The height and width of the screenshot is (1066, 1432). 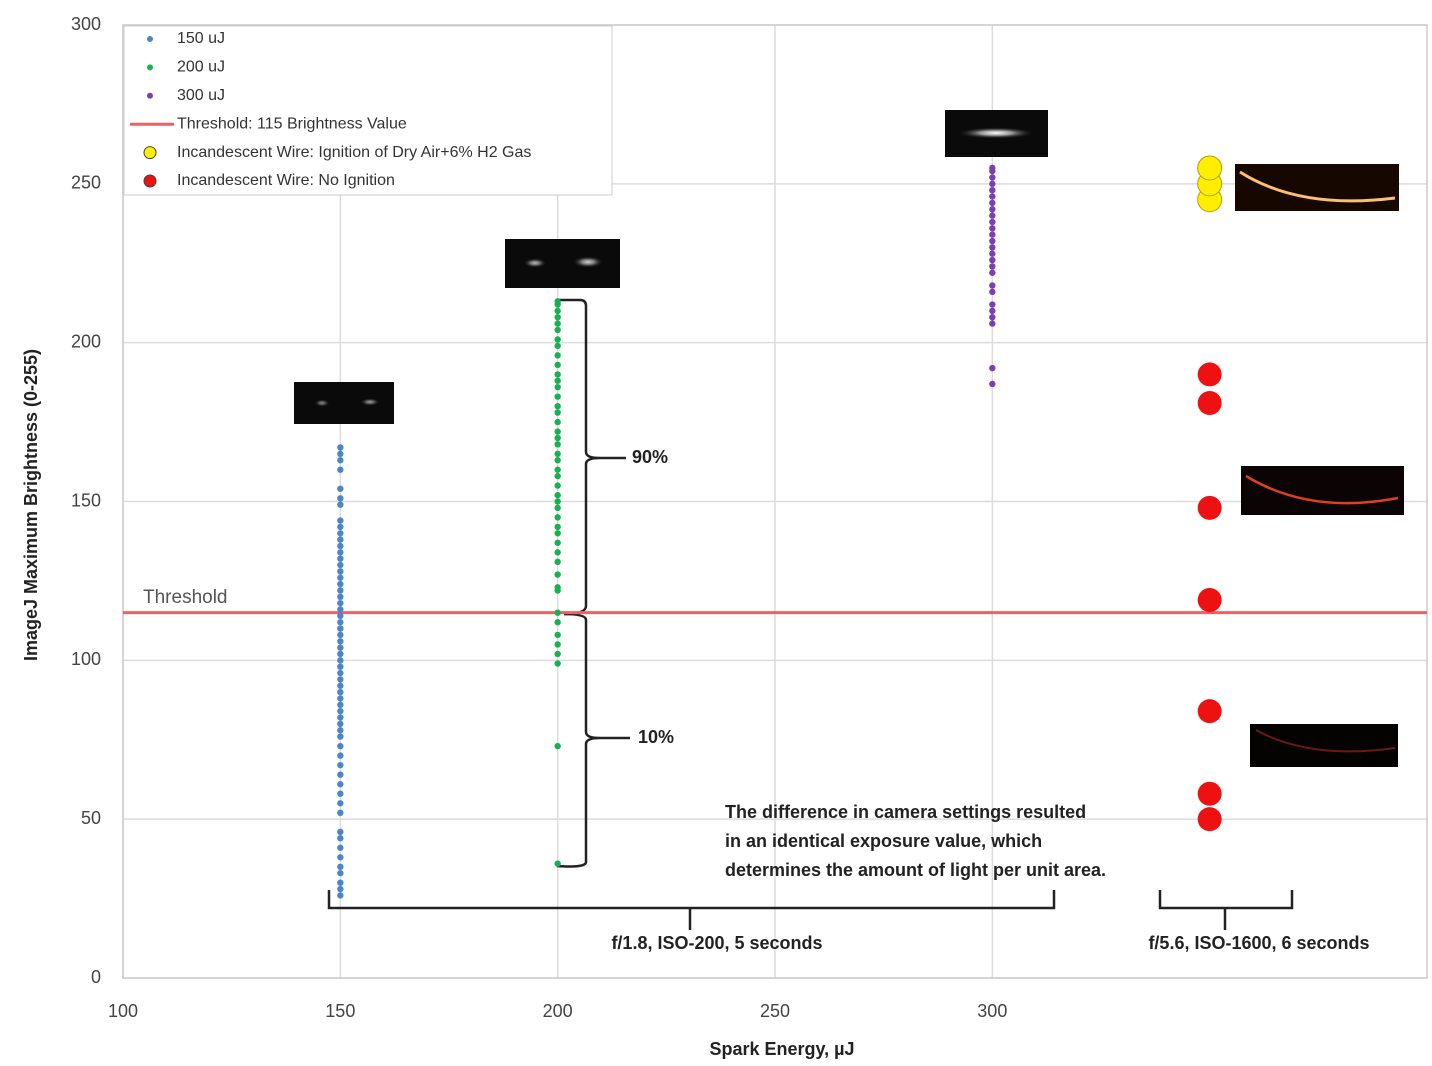 What do you see at coordinates (781, 1049) in the screenshot?
I see `x-axis-title: Spark Energy, µJ` at bounding box center [781, 1049].